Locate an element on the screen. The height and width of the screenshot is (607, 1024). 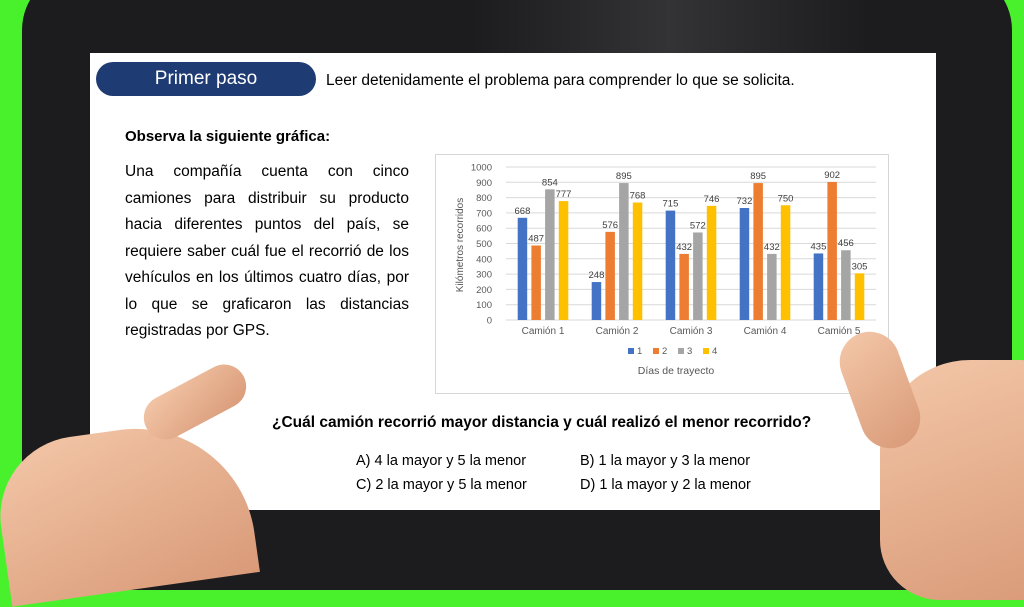
data-label: 668 is located at coordinates (523, 211).